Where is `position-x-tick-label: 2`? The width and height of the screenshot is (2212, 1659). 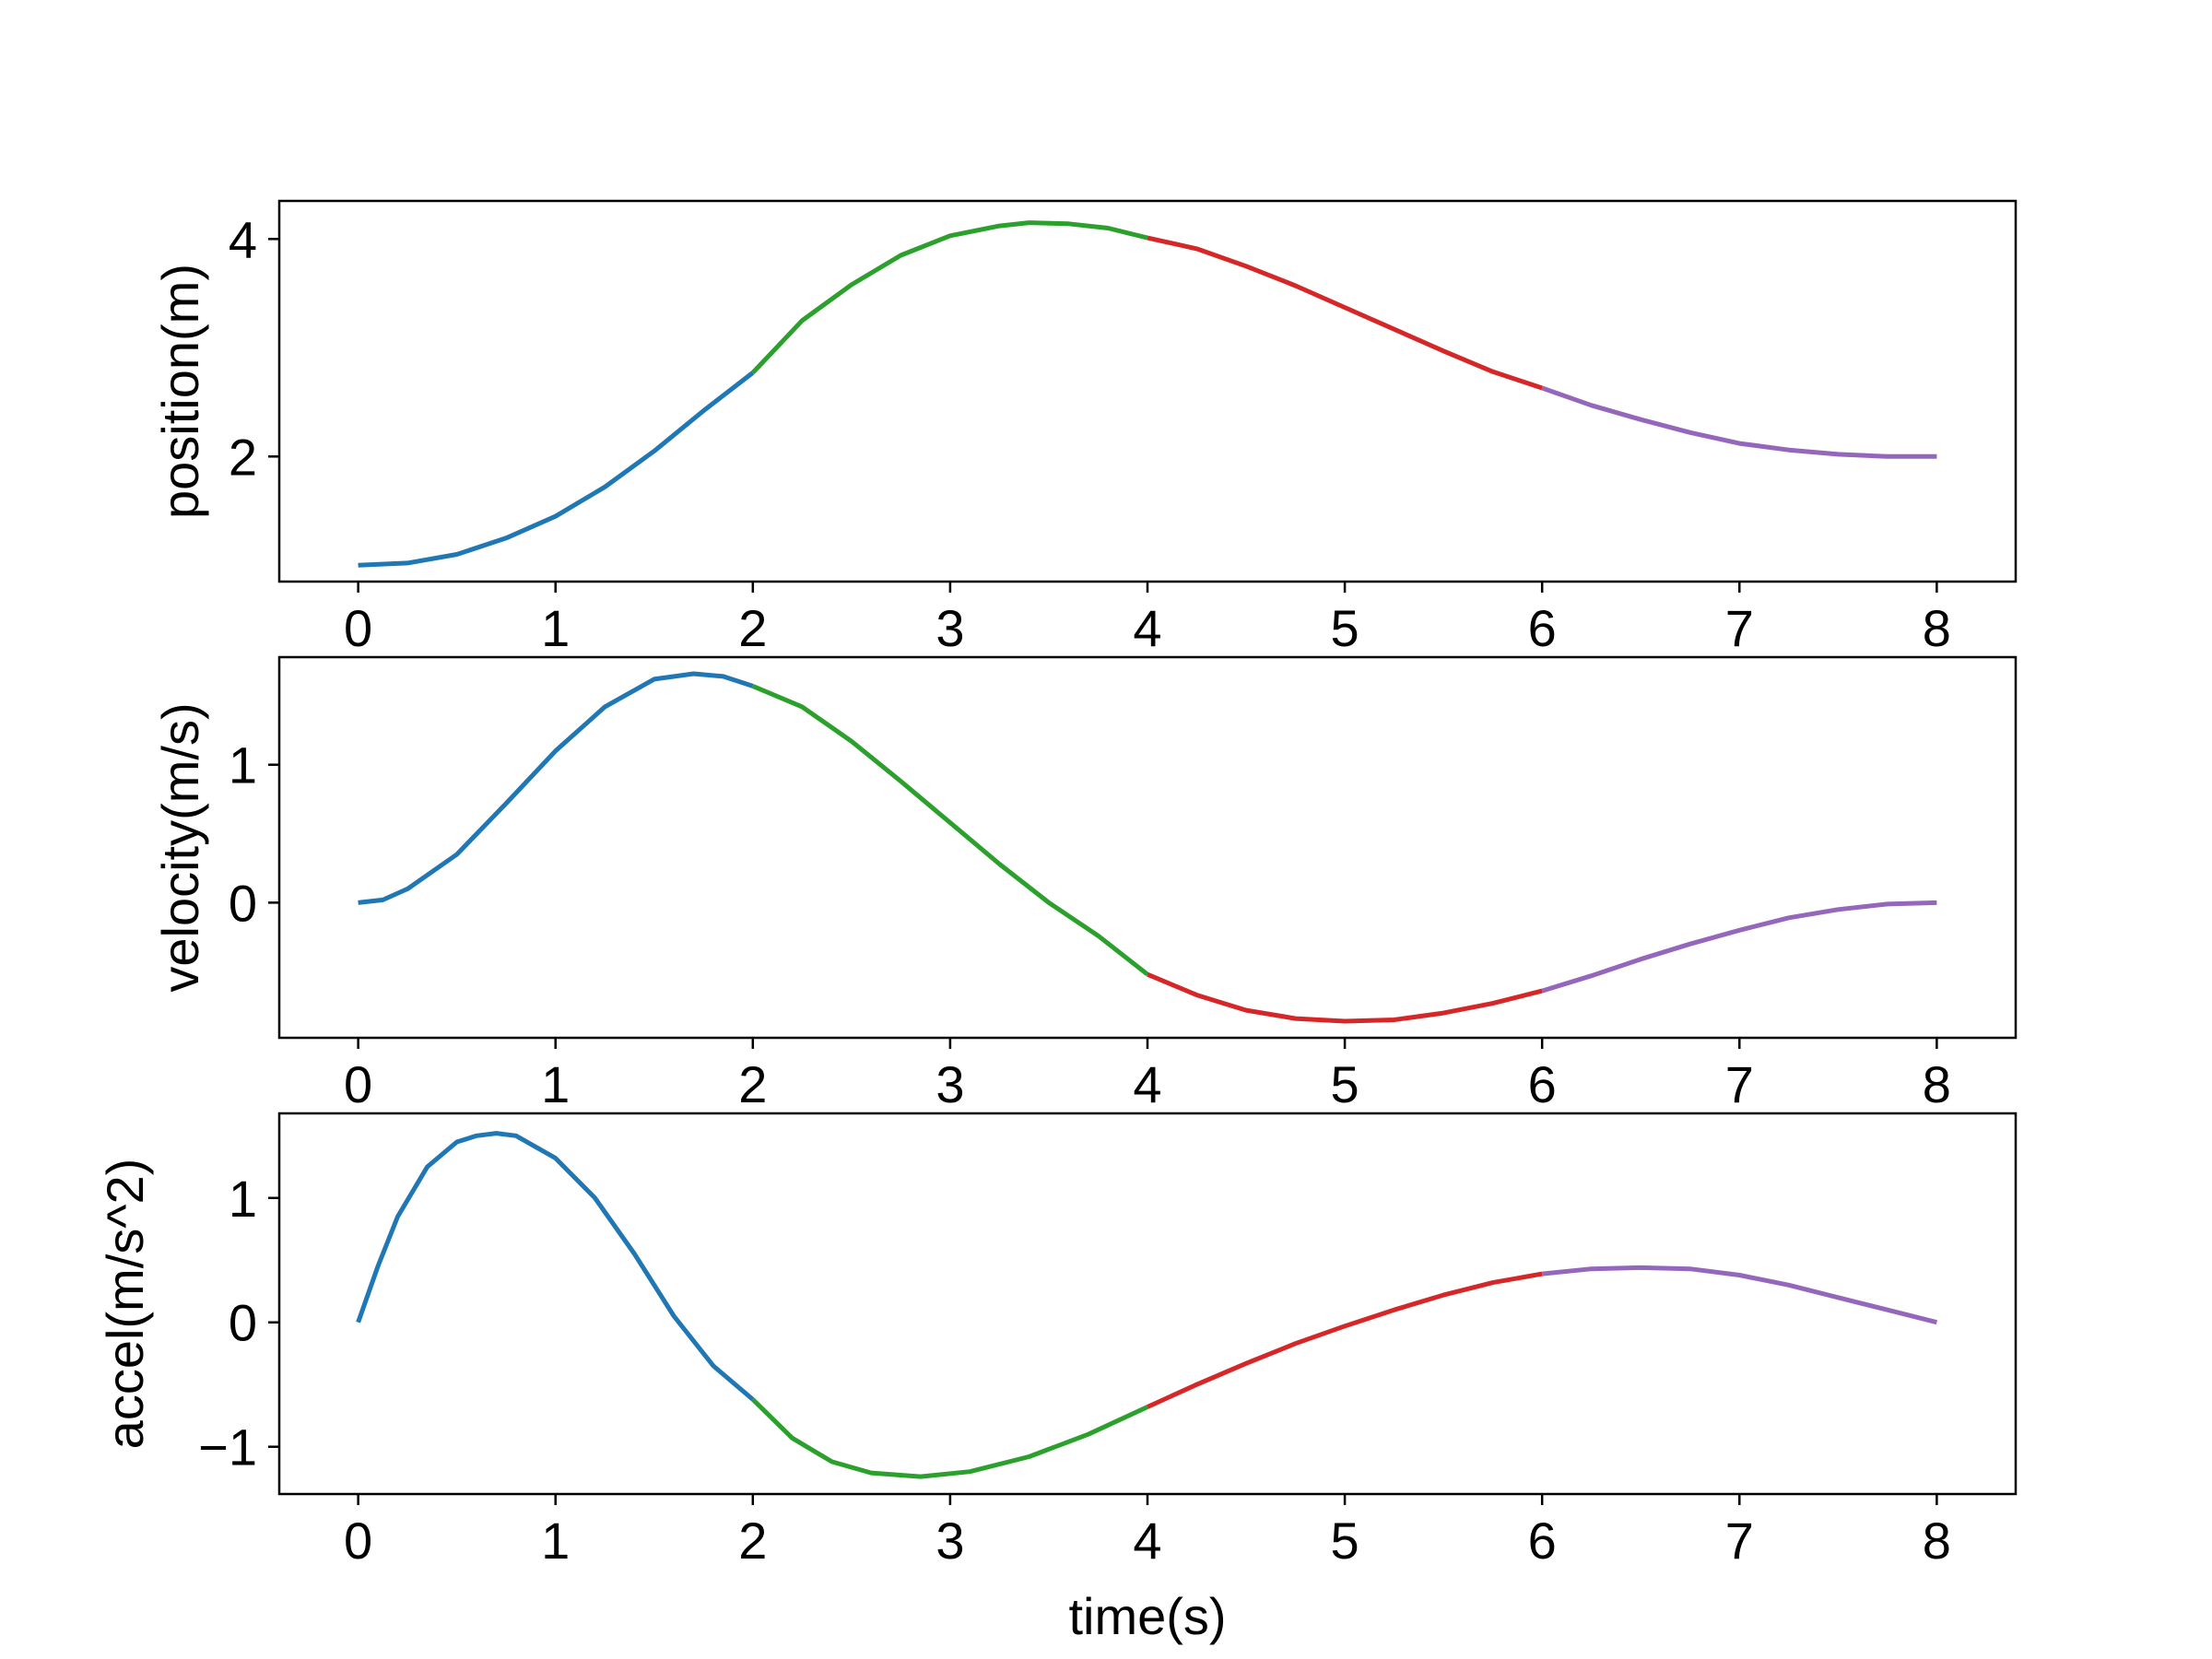 position-x-tick-label: 2 is located at coordinates (752, 628).